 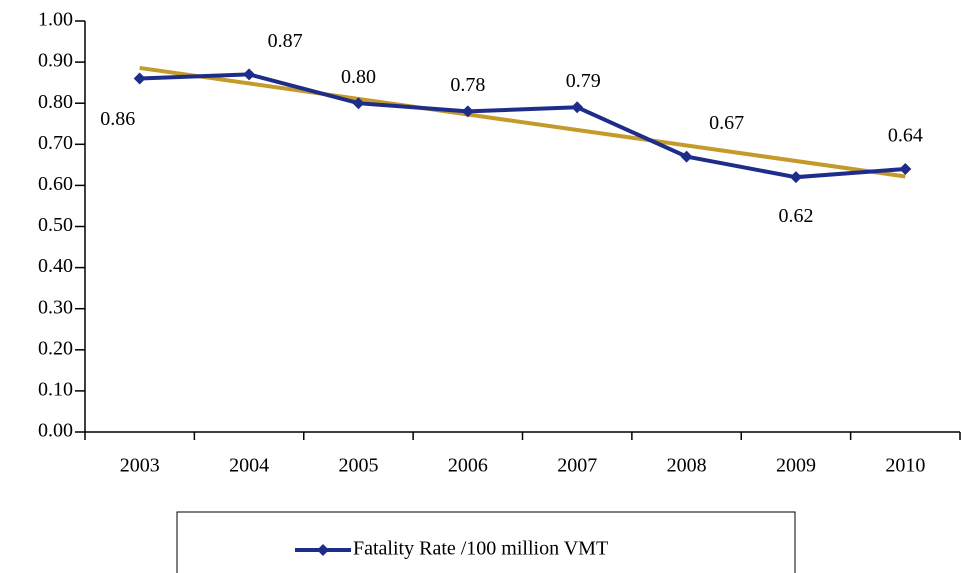 What do you see at coordinates (467, 85) in the screenshot?
I see `data-label: 0.78` at bounding box center [467, 85].